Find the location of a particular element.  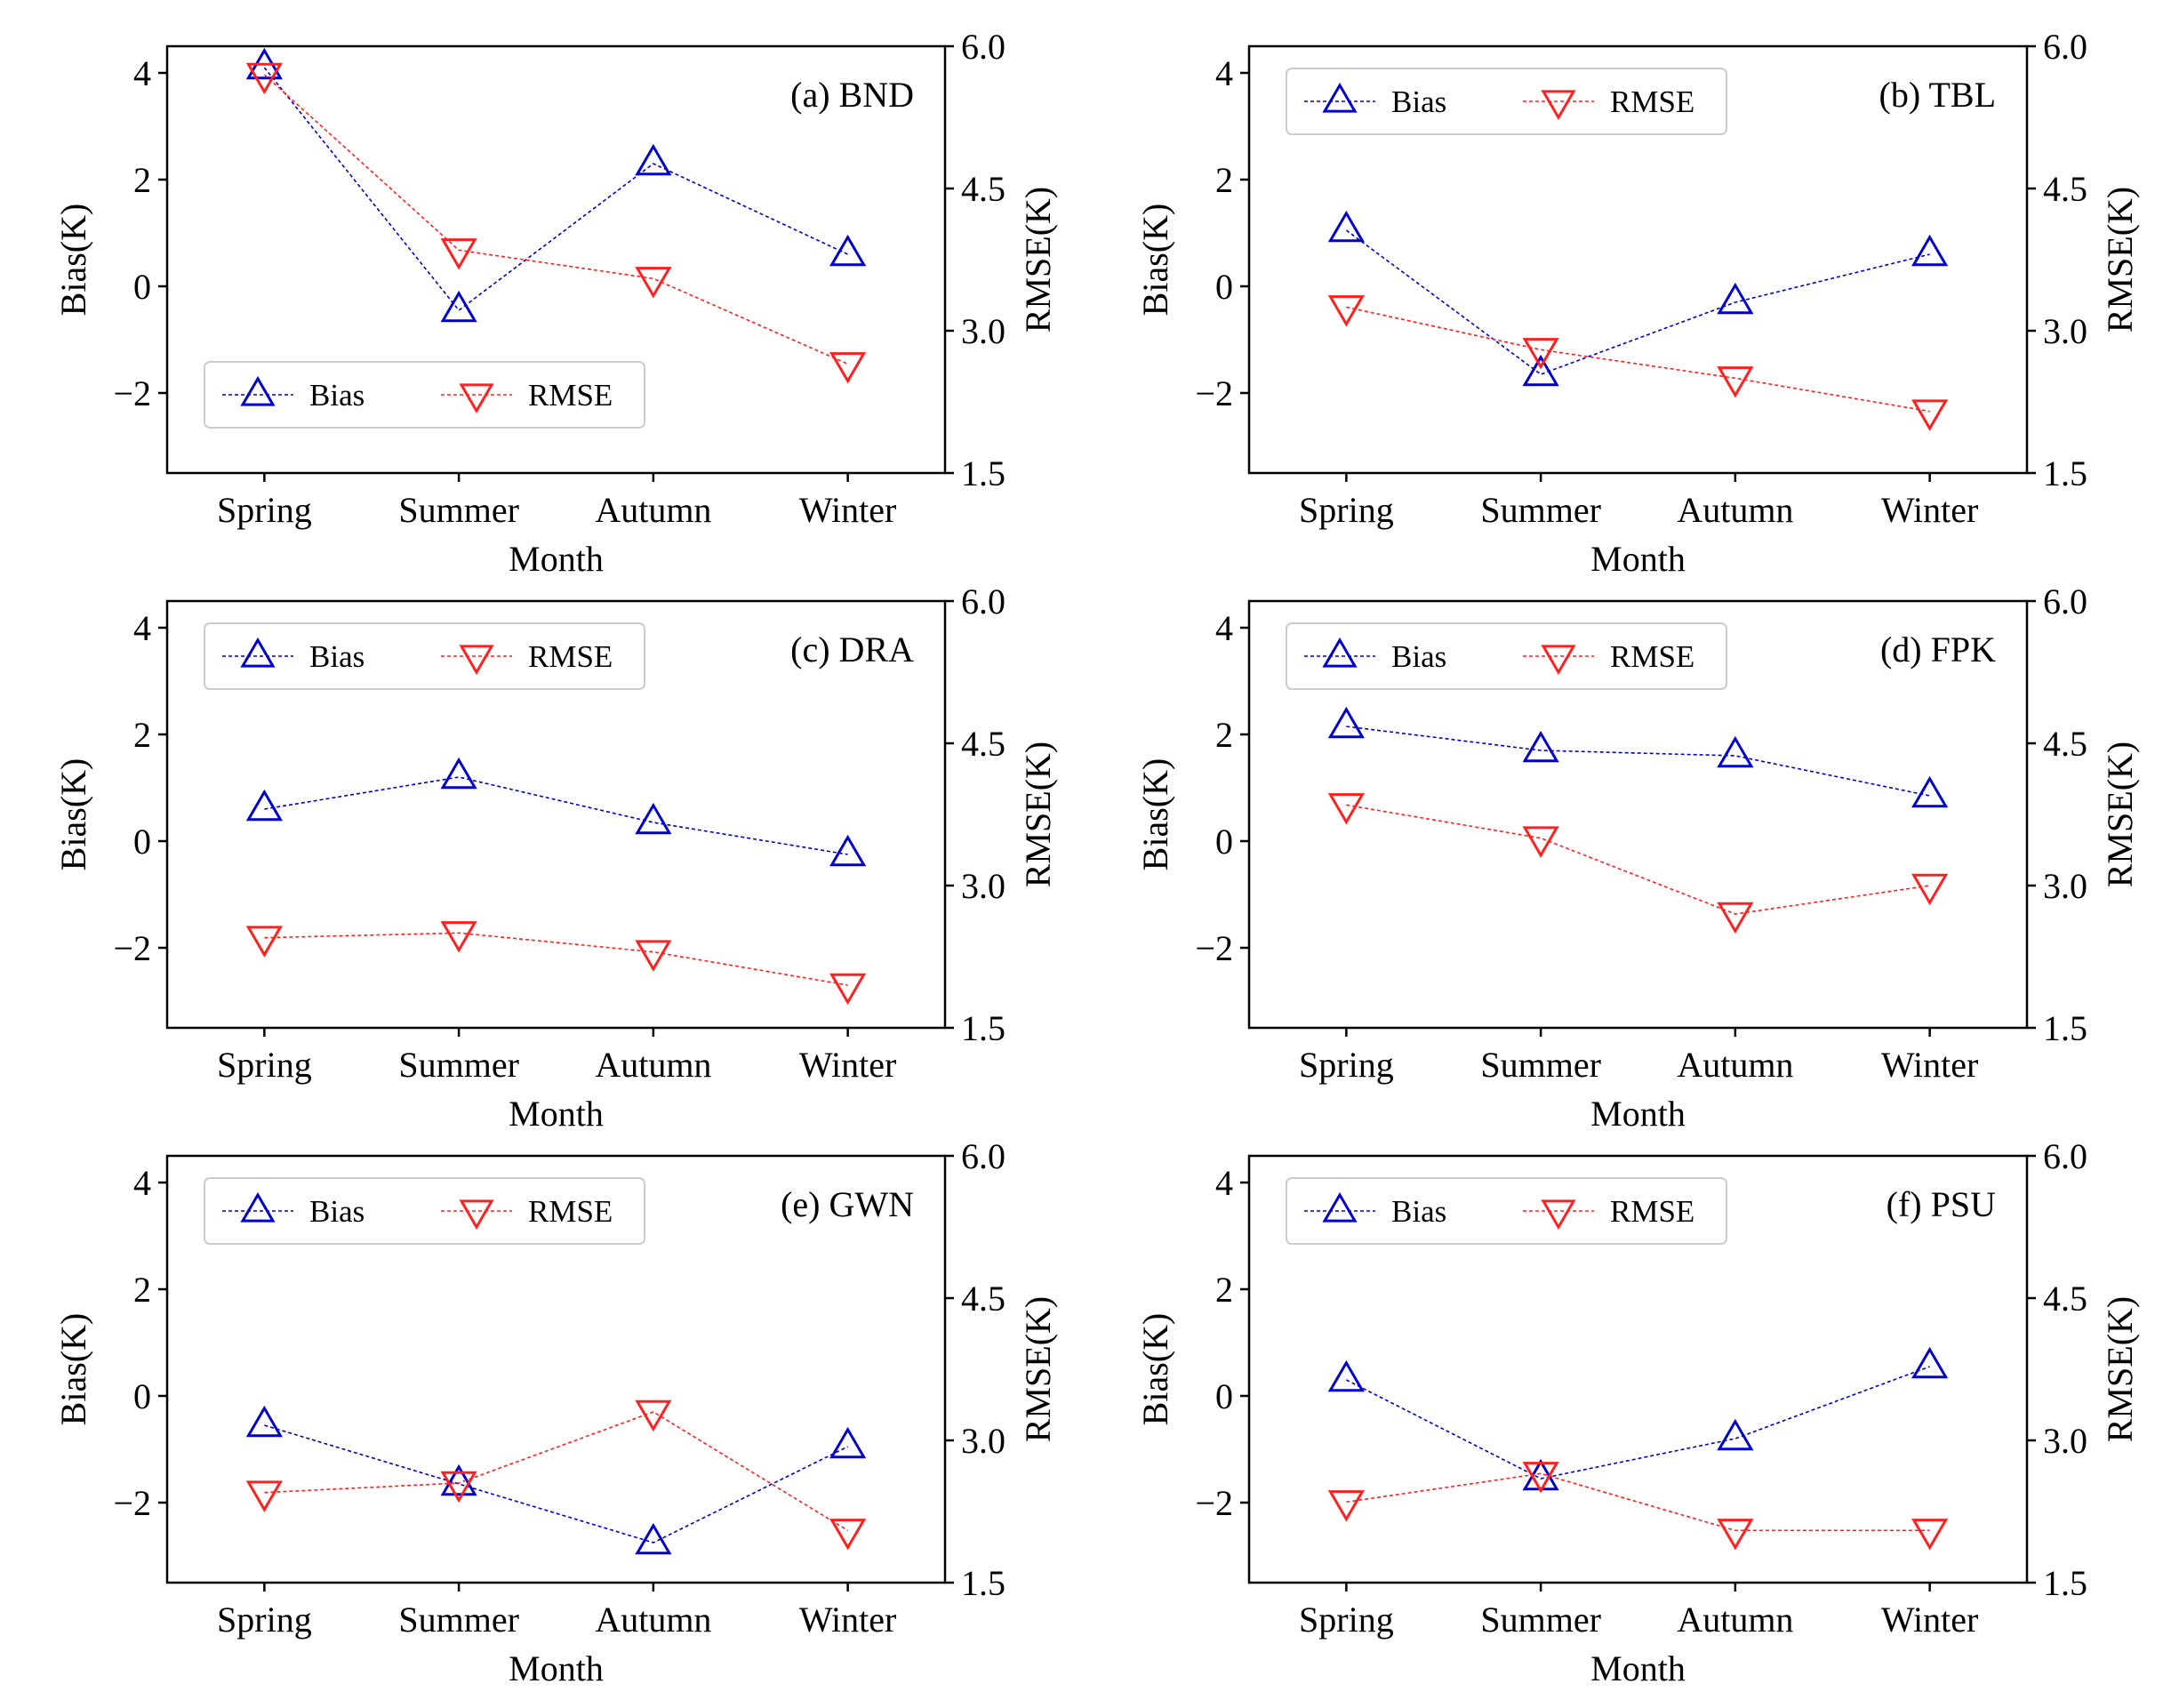

panel-title: (f) PSU is located at coordinates (1941, 1204).